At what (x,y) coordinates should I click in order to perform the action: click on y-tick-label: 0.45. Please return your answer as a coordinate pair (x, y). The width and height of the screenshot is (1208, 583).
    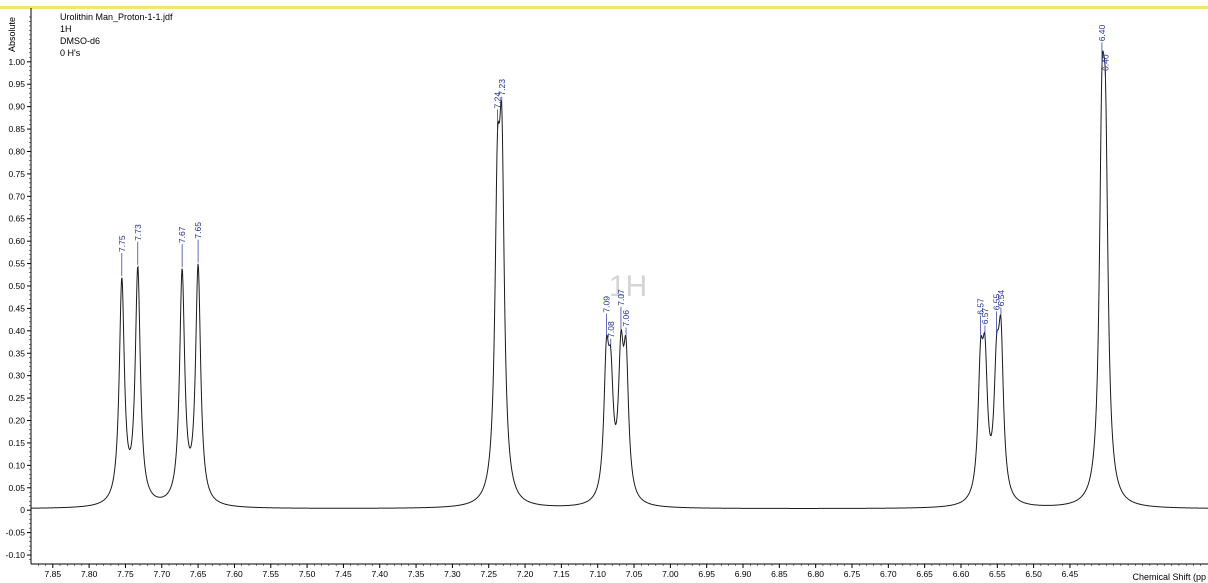
    Looking at the image, I should click on (16, 308).